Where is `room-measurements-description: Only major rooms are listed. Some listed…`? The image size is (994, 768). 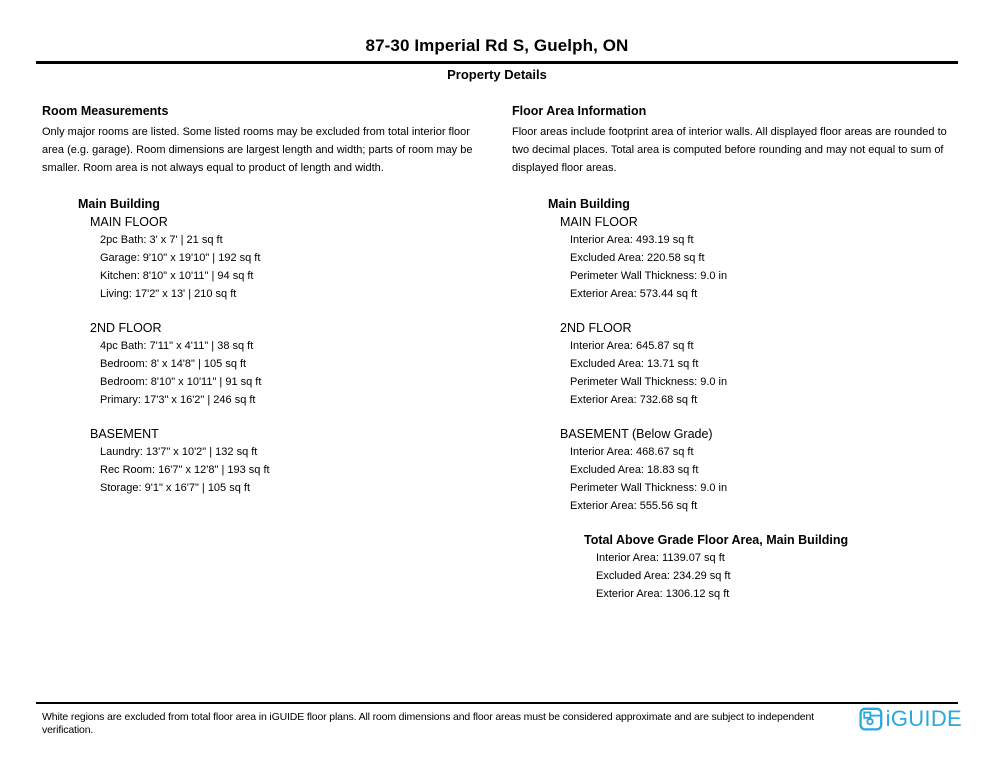 room-measurements-description: Only major rooms are listed. Some listed… is located at coordinates (257, 150).